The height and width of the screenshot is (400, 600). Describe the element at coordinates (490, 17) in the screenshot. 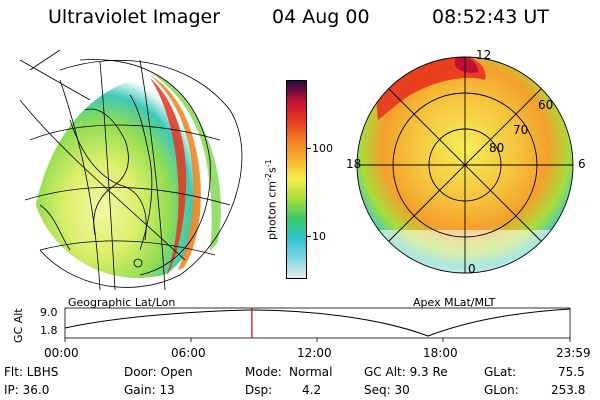

I see `time-label: 08:52:43 UT` at that location.